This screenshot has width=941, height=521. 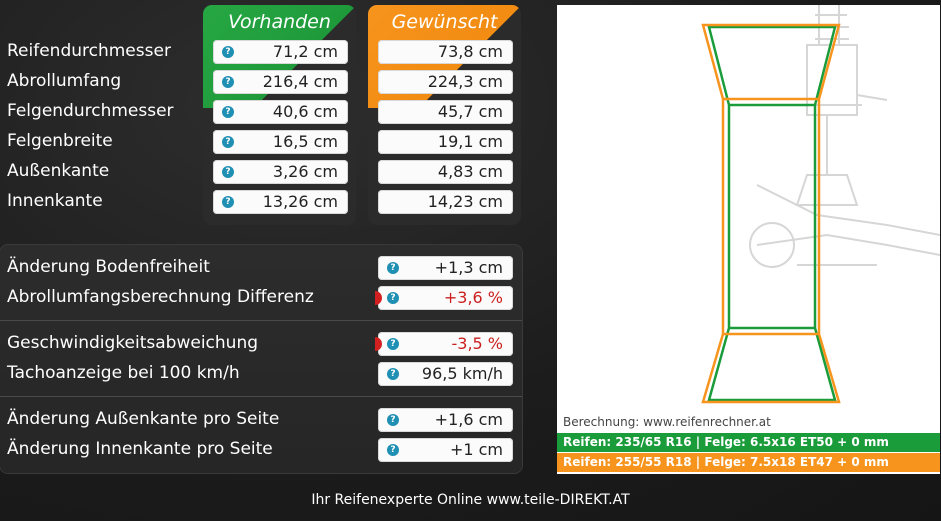 I want to click on result-aussenkante-field: ? +1,6 cm, so click(x=445, y=420).